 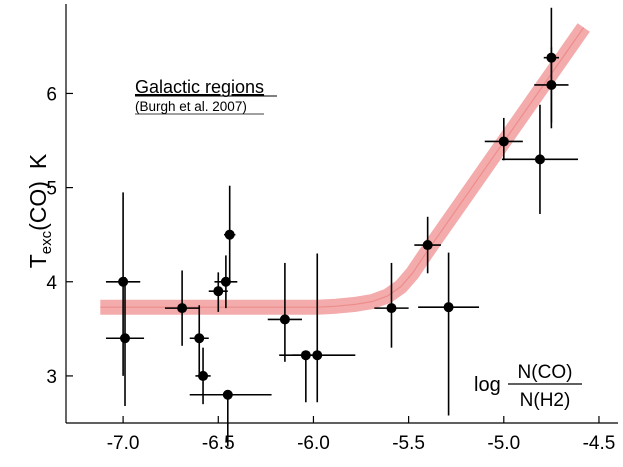 What do you see at coordinates (599, 443) in the screenshot?
I see `x-tick-label: -4.5` at bounding box center [599, 443].